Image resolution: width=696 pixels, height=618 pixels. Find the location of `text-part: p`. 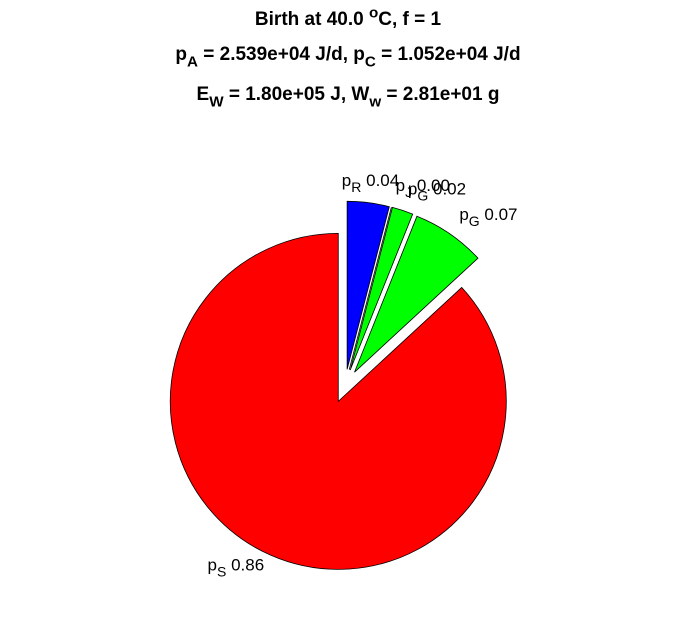

text-part: p is located at coordinates (181, 54).